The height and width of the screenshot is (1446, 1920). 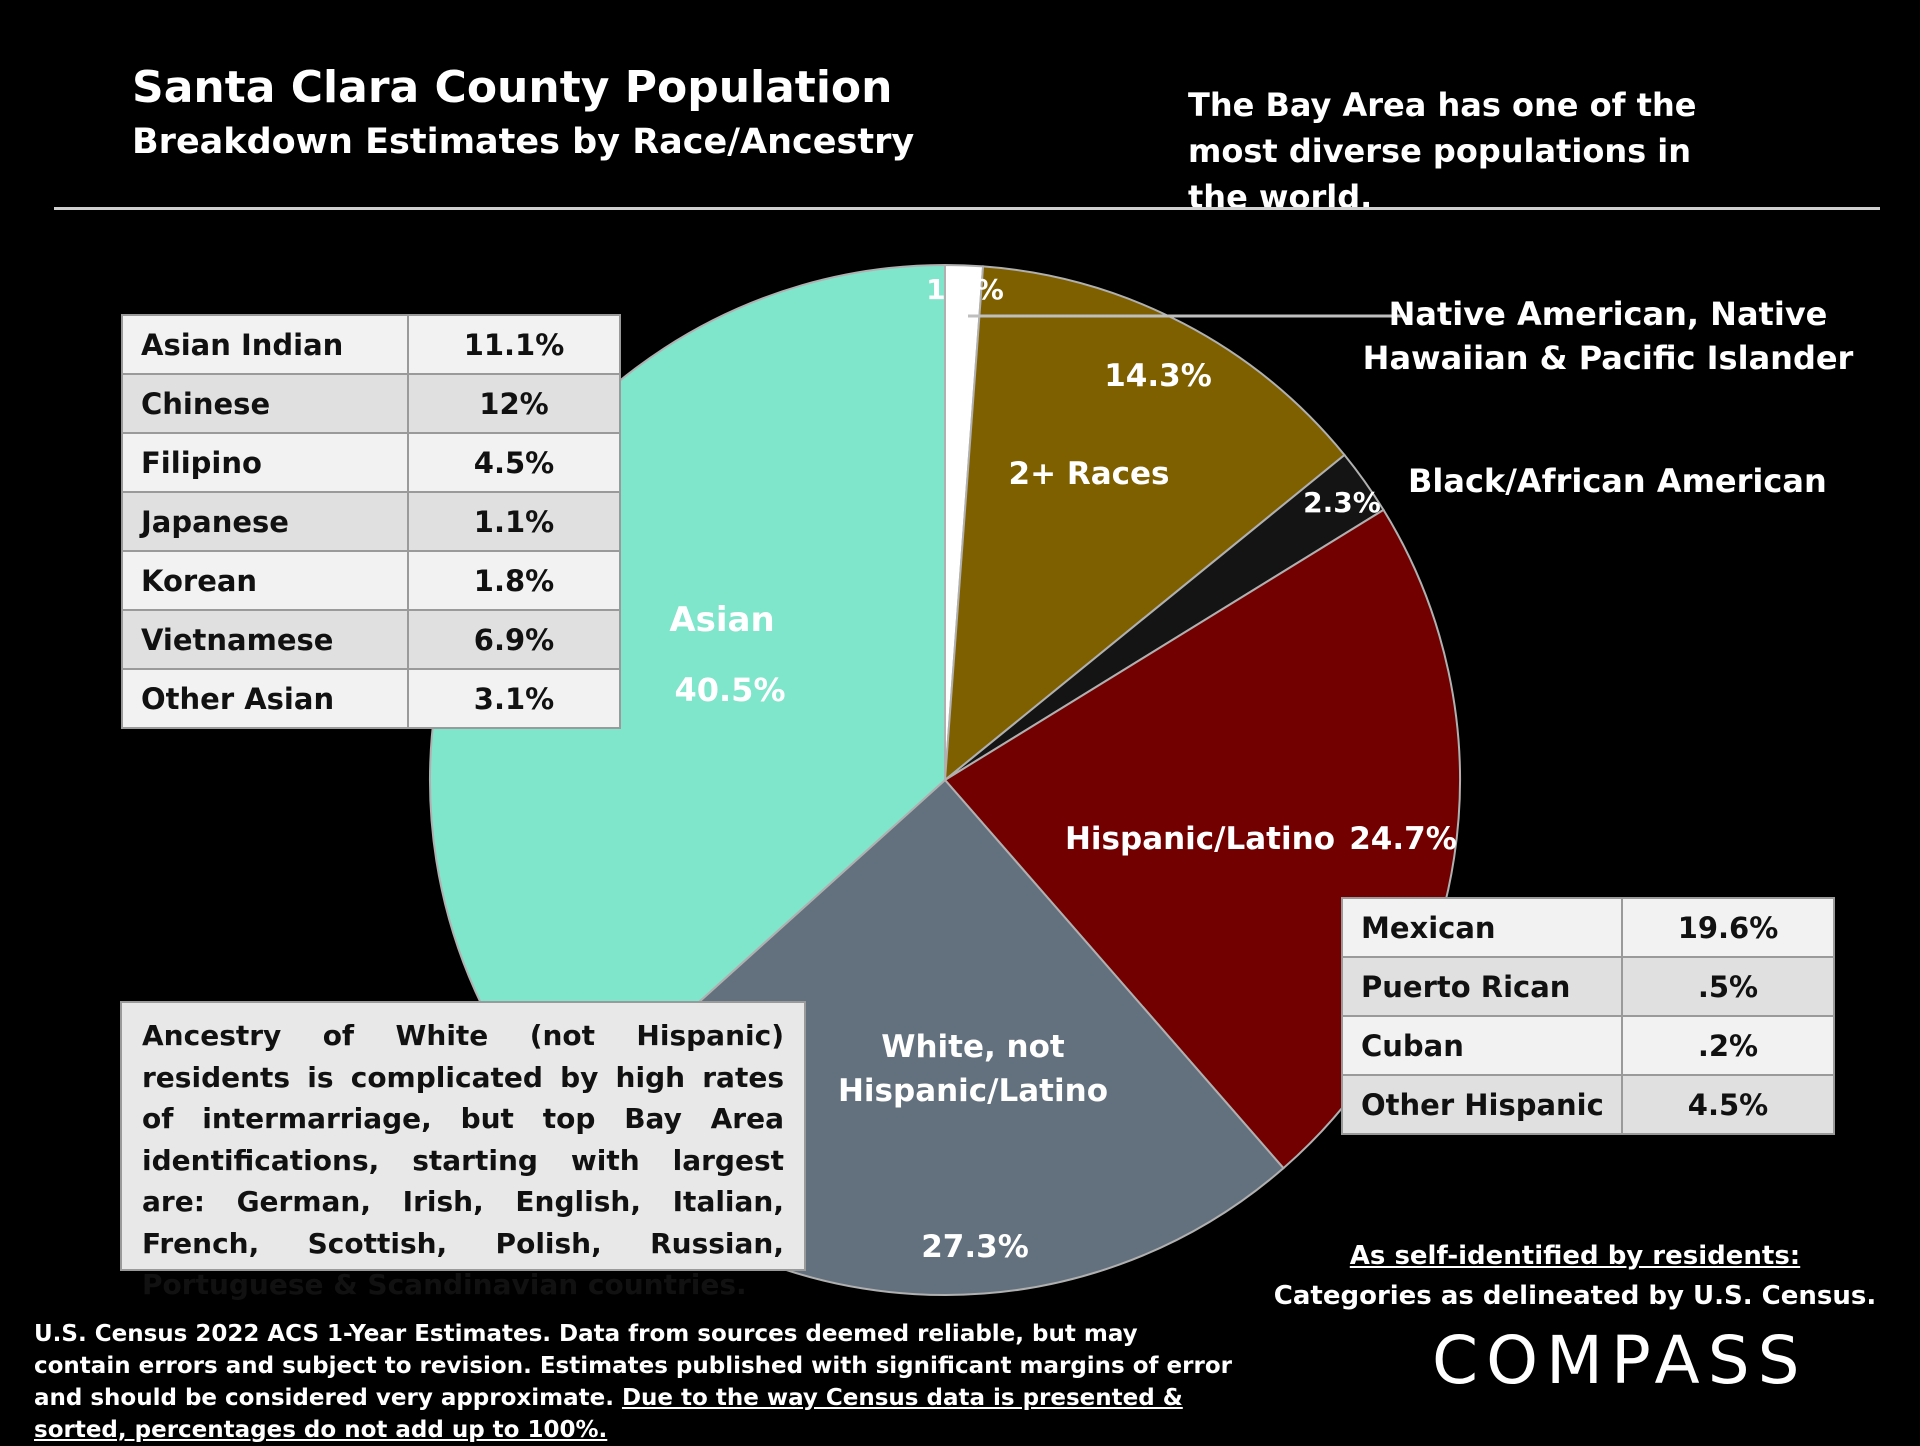 I want to click on hispanic-category-label: Hispanic/Latino, so click(x=1200, y=839).